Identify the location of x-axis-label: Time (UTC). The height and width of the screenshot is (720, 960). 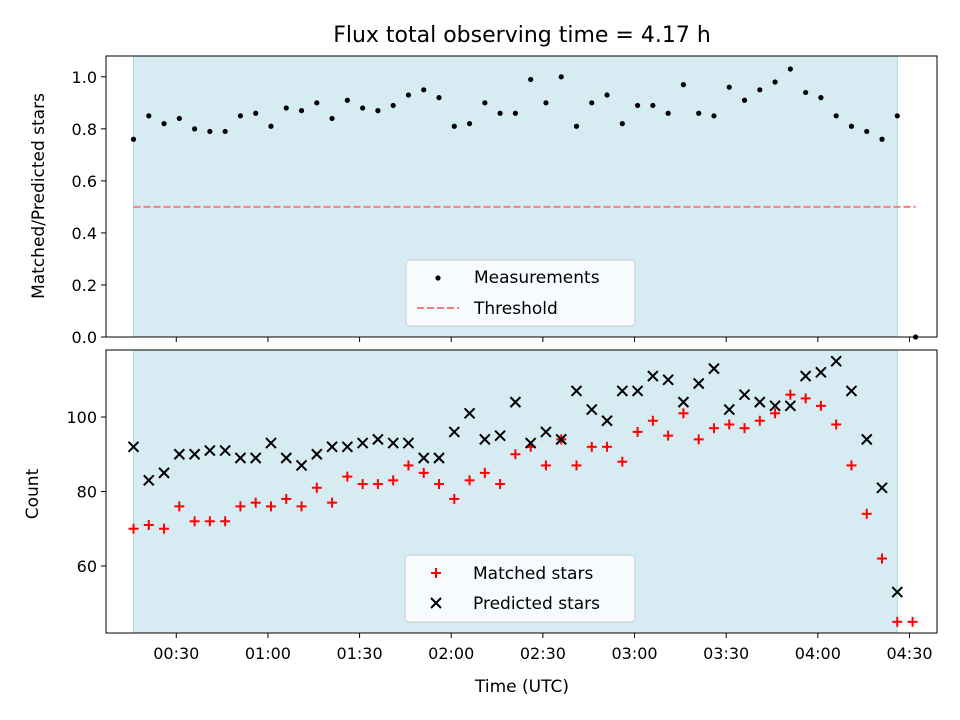
(521, 687).